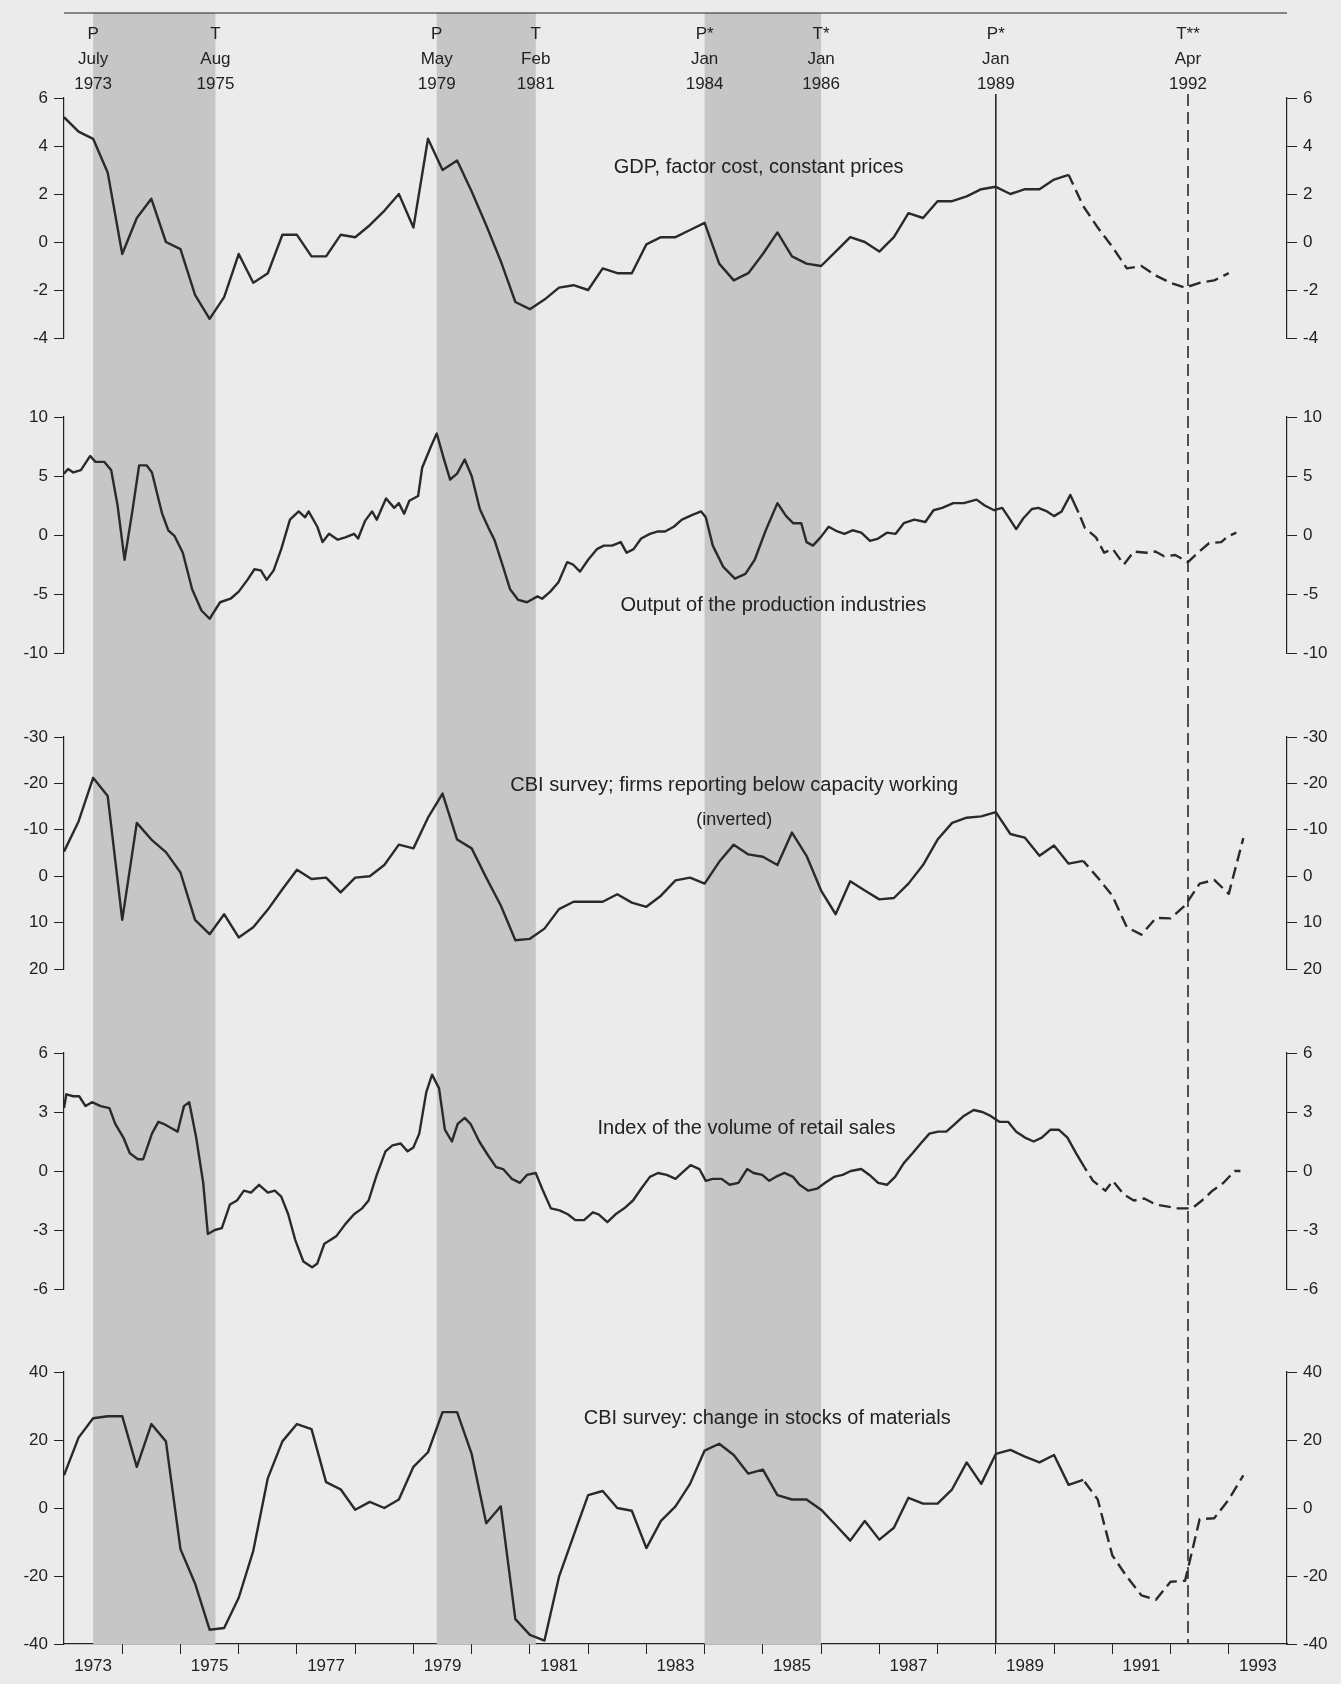  Describe the element at coordinates (40, 593) in the screenshot. I see `y-tick-label: -5` at that location.